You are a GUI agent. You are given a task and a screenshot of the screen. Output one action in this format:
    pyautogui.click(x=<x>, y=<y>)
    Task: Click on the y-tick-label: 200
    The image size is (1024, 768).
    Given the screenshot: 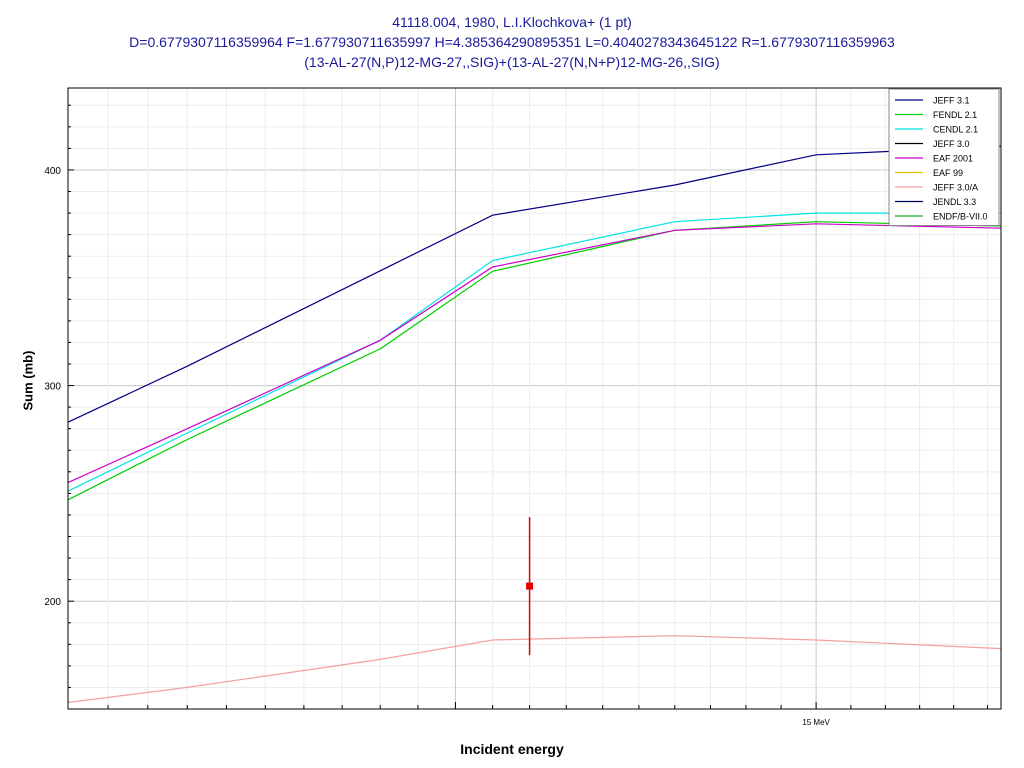 What is the action you would take?
    pyautogui.click(x=52, y=602)
    